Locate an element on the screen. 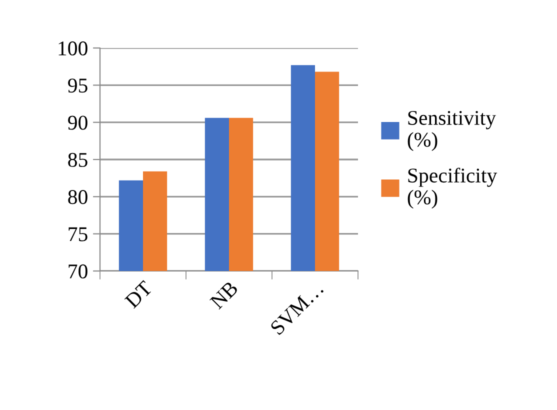 The width and height of the screenshot is (557, 410). y-tick-label: 75 is located at coordinates (78, 234).